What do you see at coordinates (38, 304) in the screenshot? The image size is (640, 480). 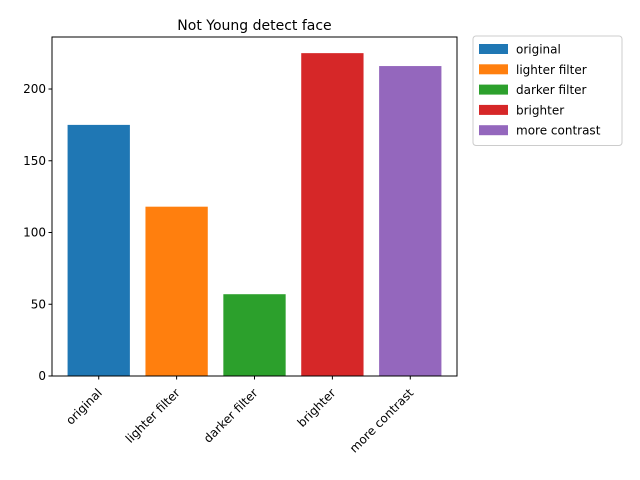 I see `y-tick-label: 50` at bounding box center [38, 304].